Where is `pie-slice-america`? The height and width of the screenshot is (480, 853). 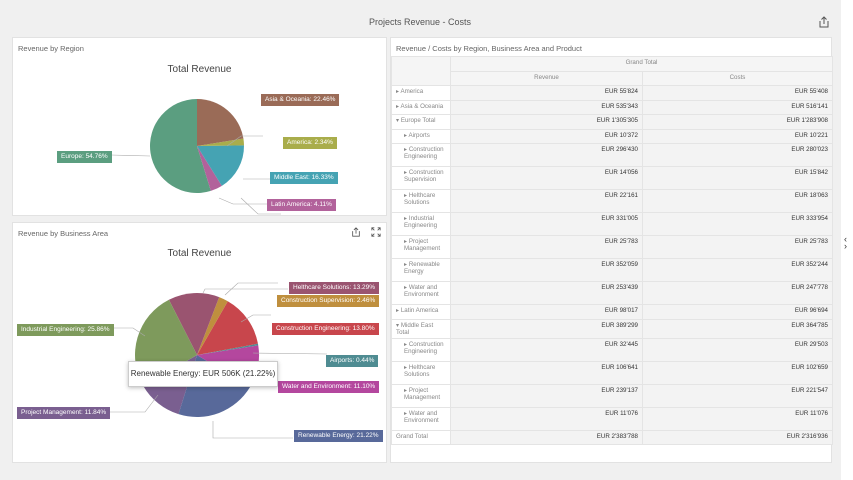
pie-slice-america is located at coordinates (220, 142).